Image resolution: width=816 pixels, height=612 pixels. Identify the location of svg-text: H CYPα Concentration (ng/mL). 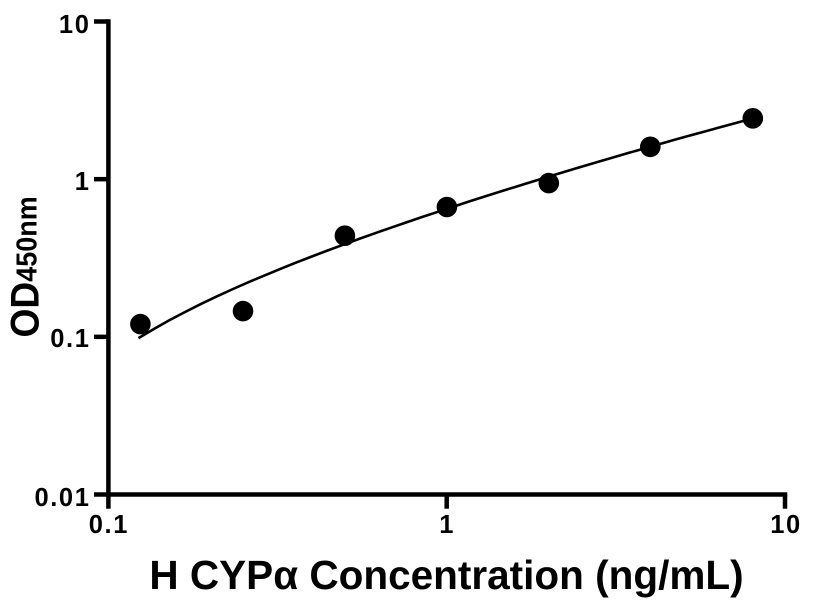
(446, 575).